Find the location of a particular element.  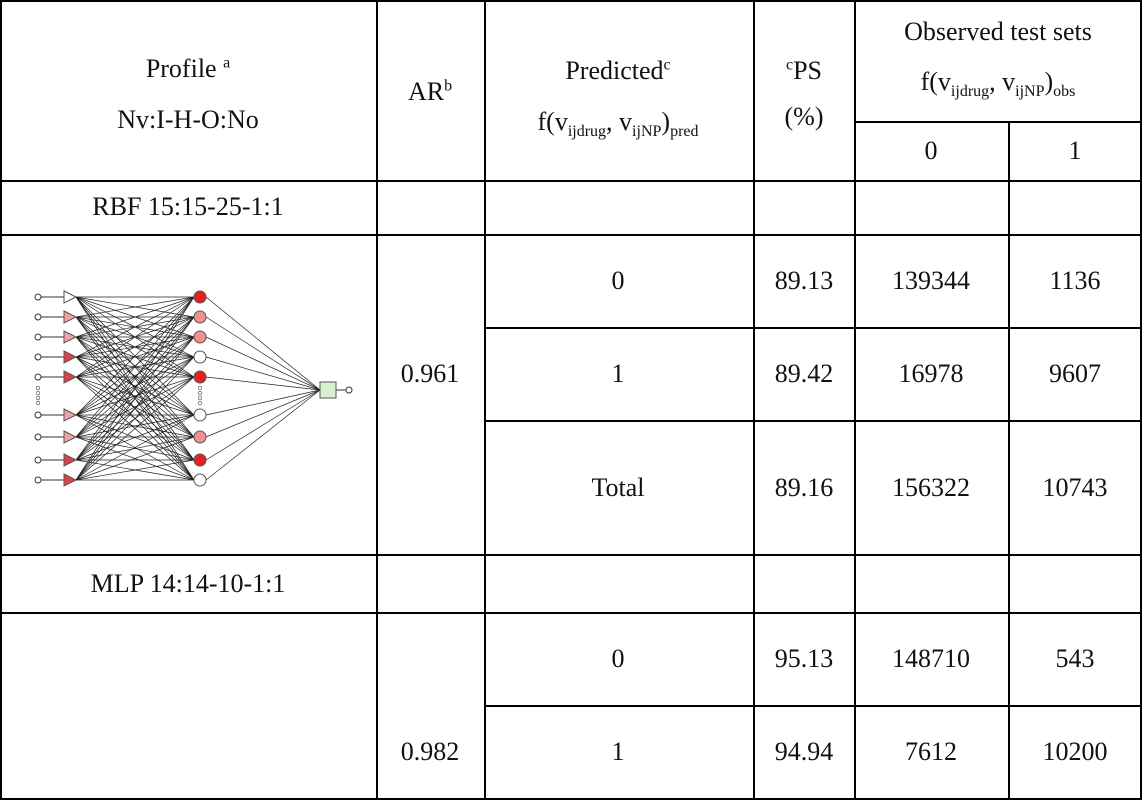

rbf-row2-ps: 89.16 is located at coordinates (804, 487).